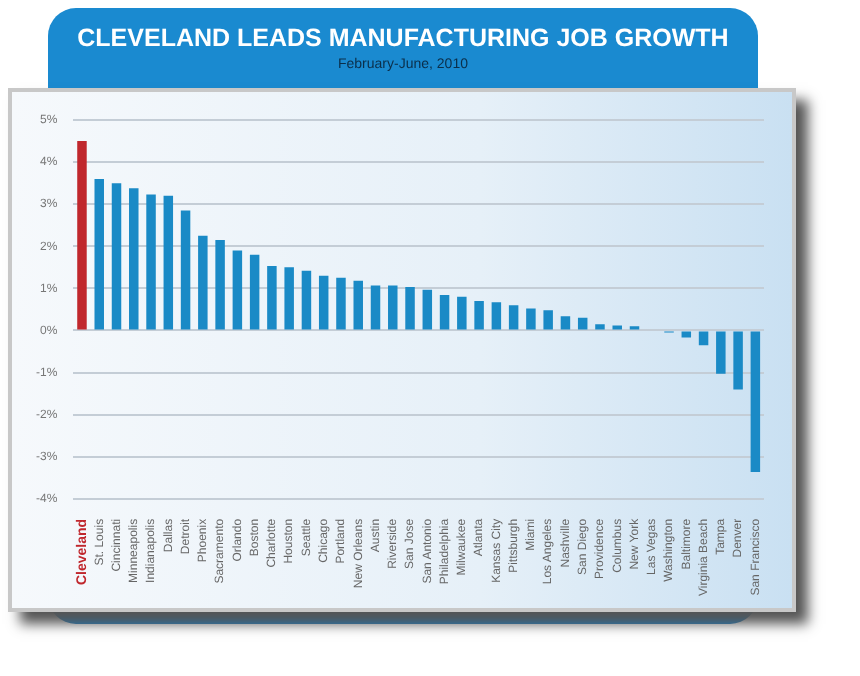 The width and height of the screenshot is (860, 676). I want to click on chart-title: CLEVELAND LEADS MANUFACTURING JOB GROWTH, so click(403, 38).